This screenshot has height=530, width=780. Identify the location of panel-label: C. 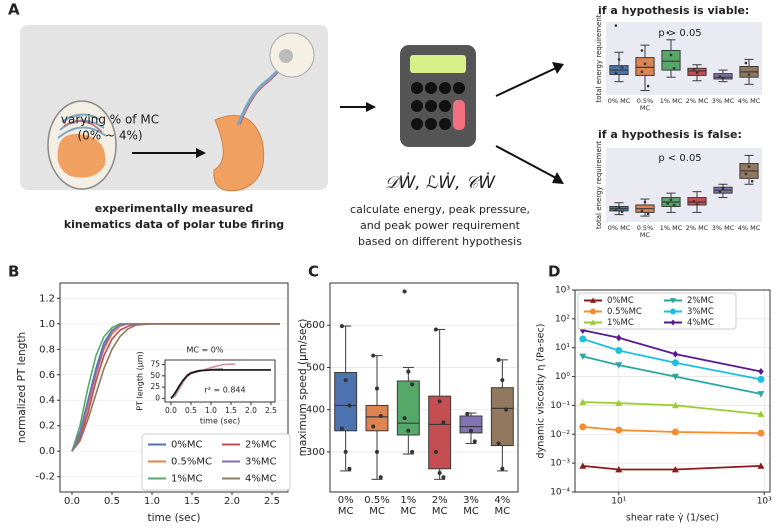
(313, 272).